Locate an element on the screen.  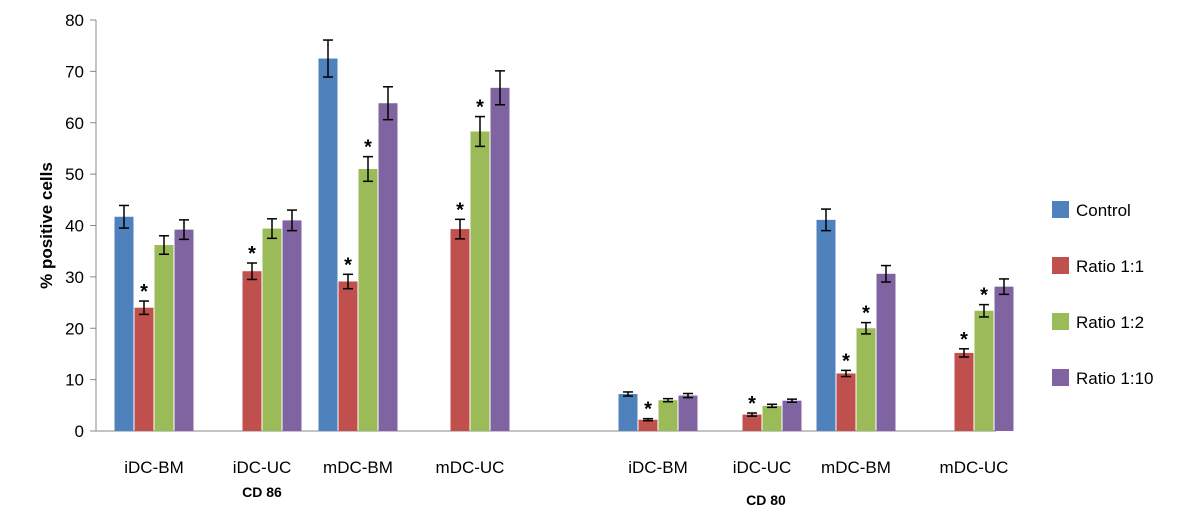
y-tick-label: 40 is located at coordinates (74, 226).